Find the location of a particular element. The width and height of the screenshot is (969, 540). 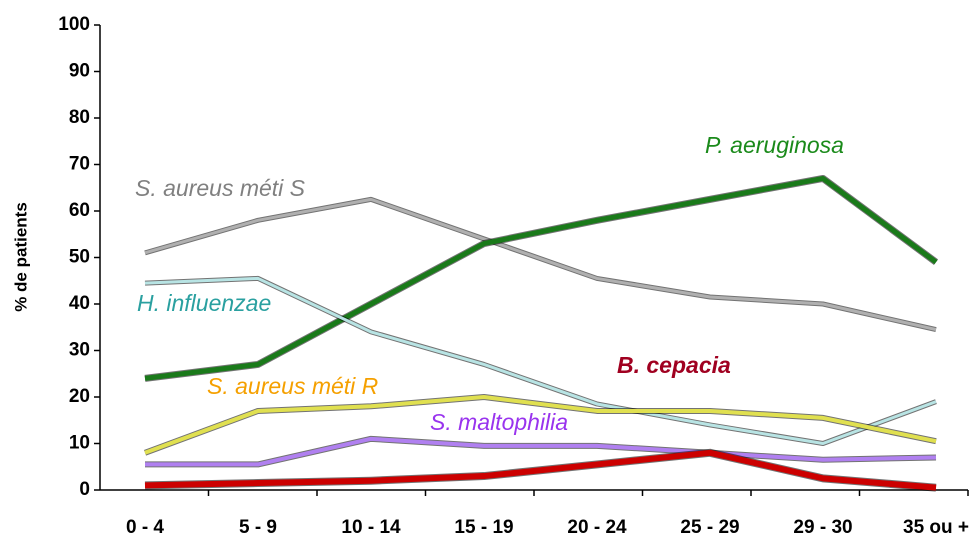

series-label: S. maltophilia is located at coordinates (499, 422).